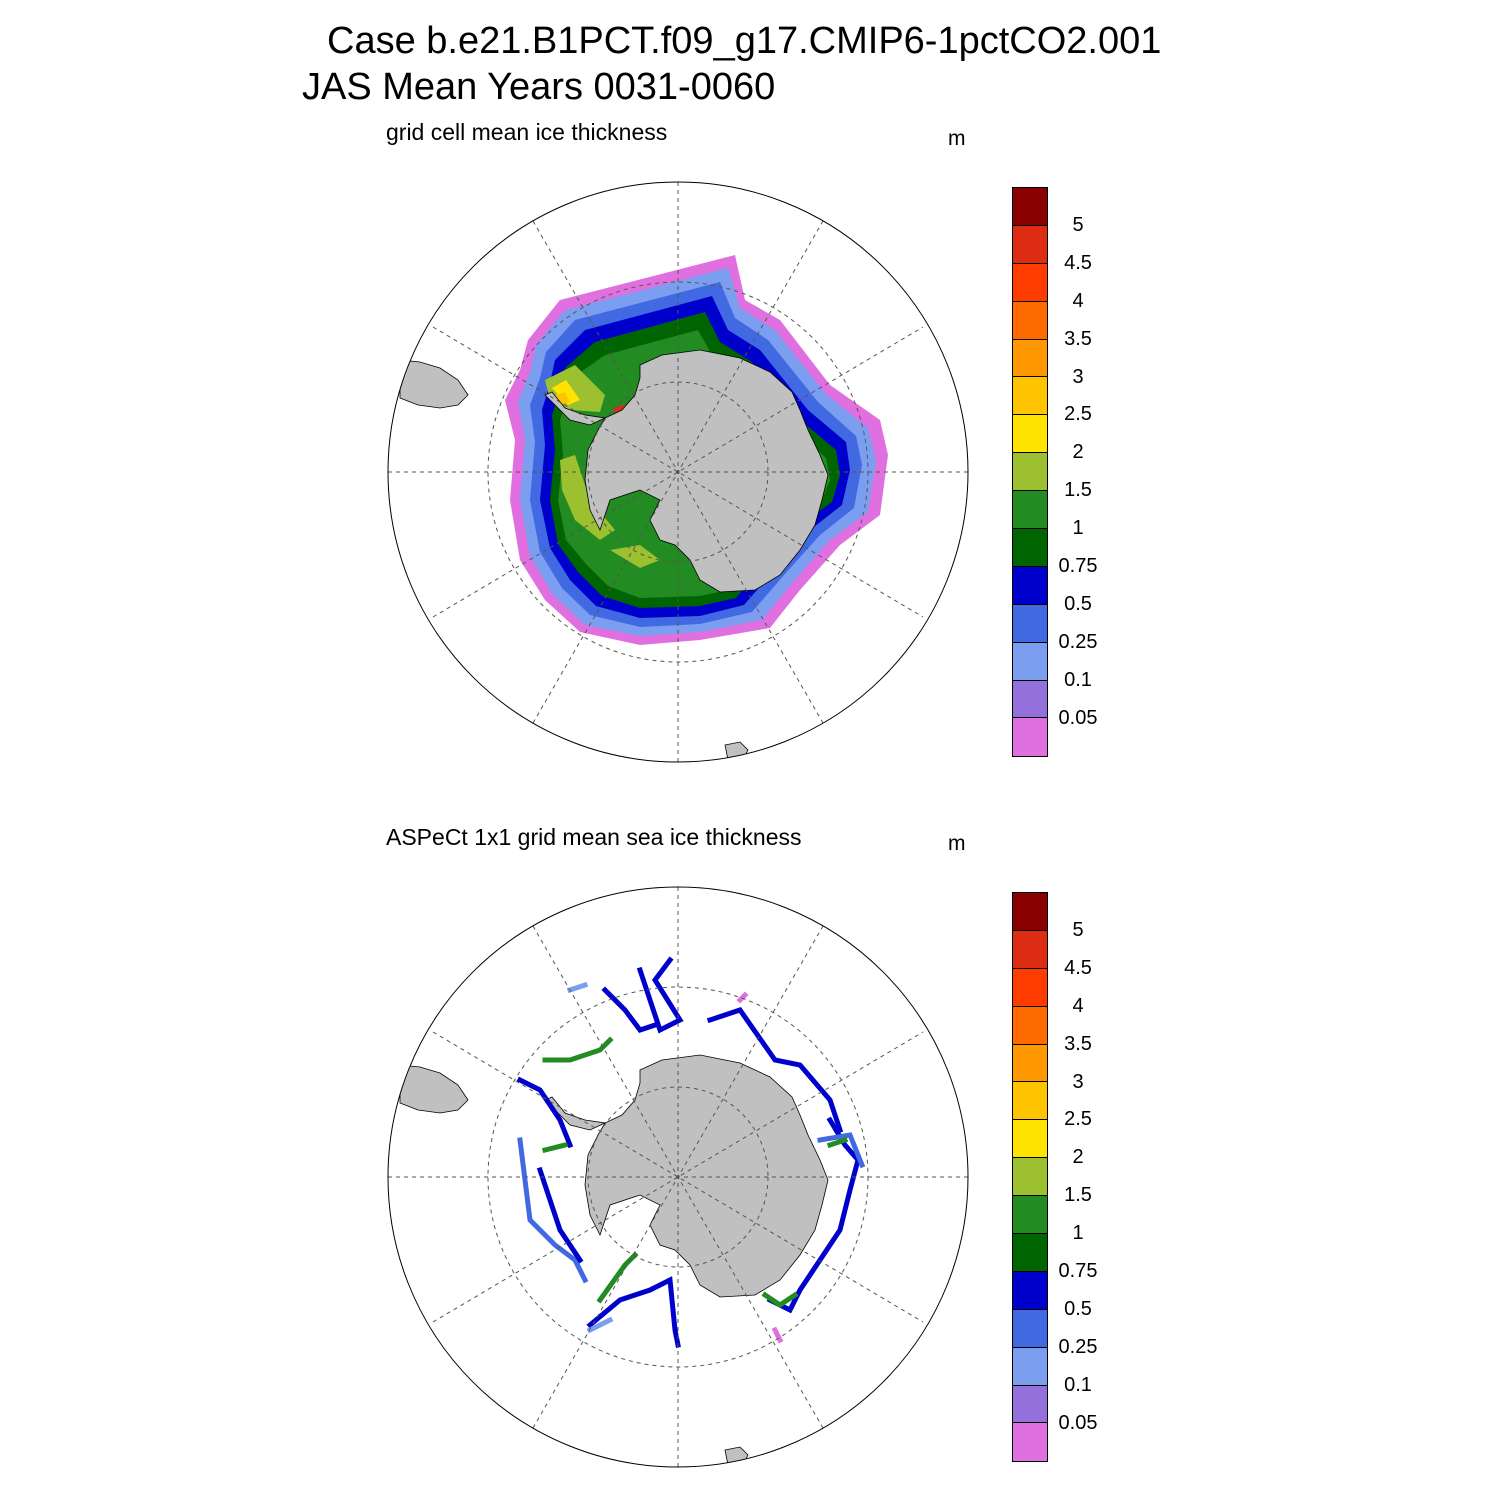  I want to click on panel-1-colorbar, so click(1030, 472).